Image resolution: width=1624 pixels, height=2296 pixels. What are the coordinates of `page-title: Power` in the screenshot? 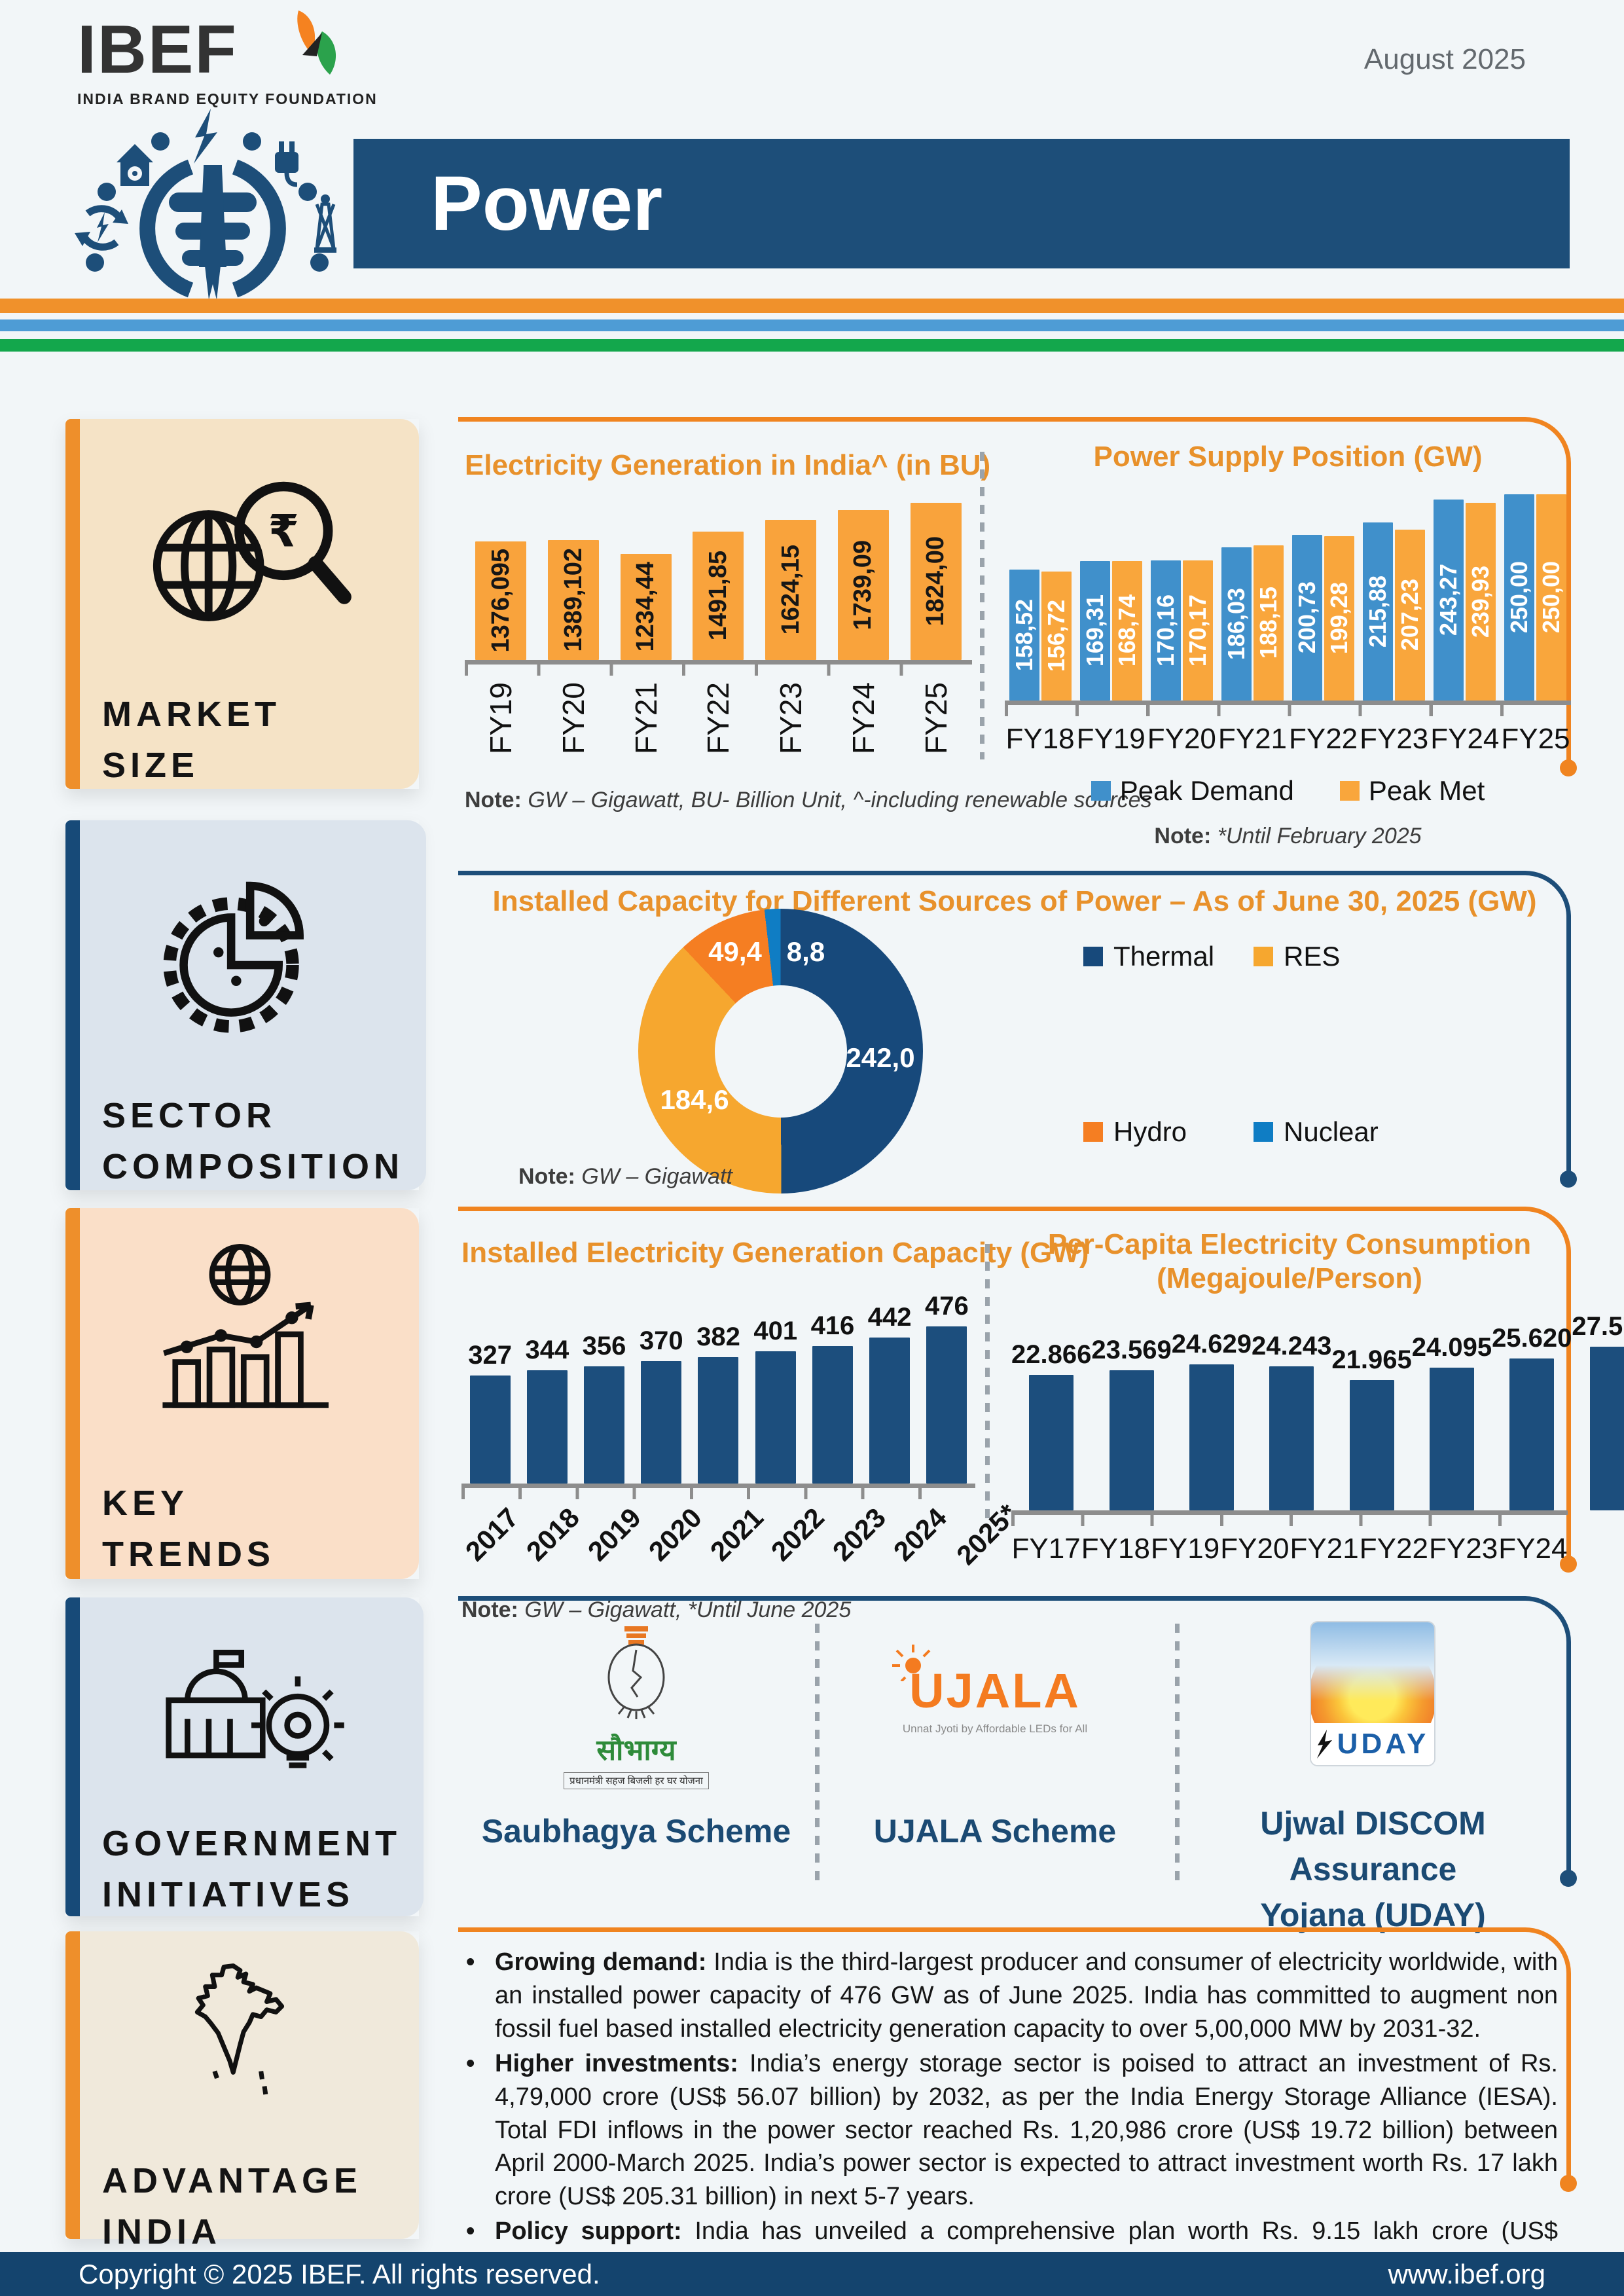 It's located at (547, 203).